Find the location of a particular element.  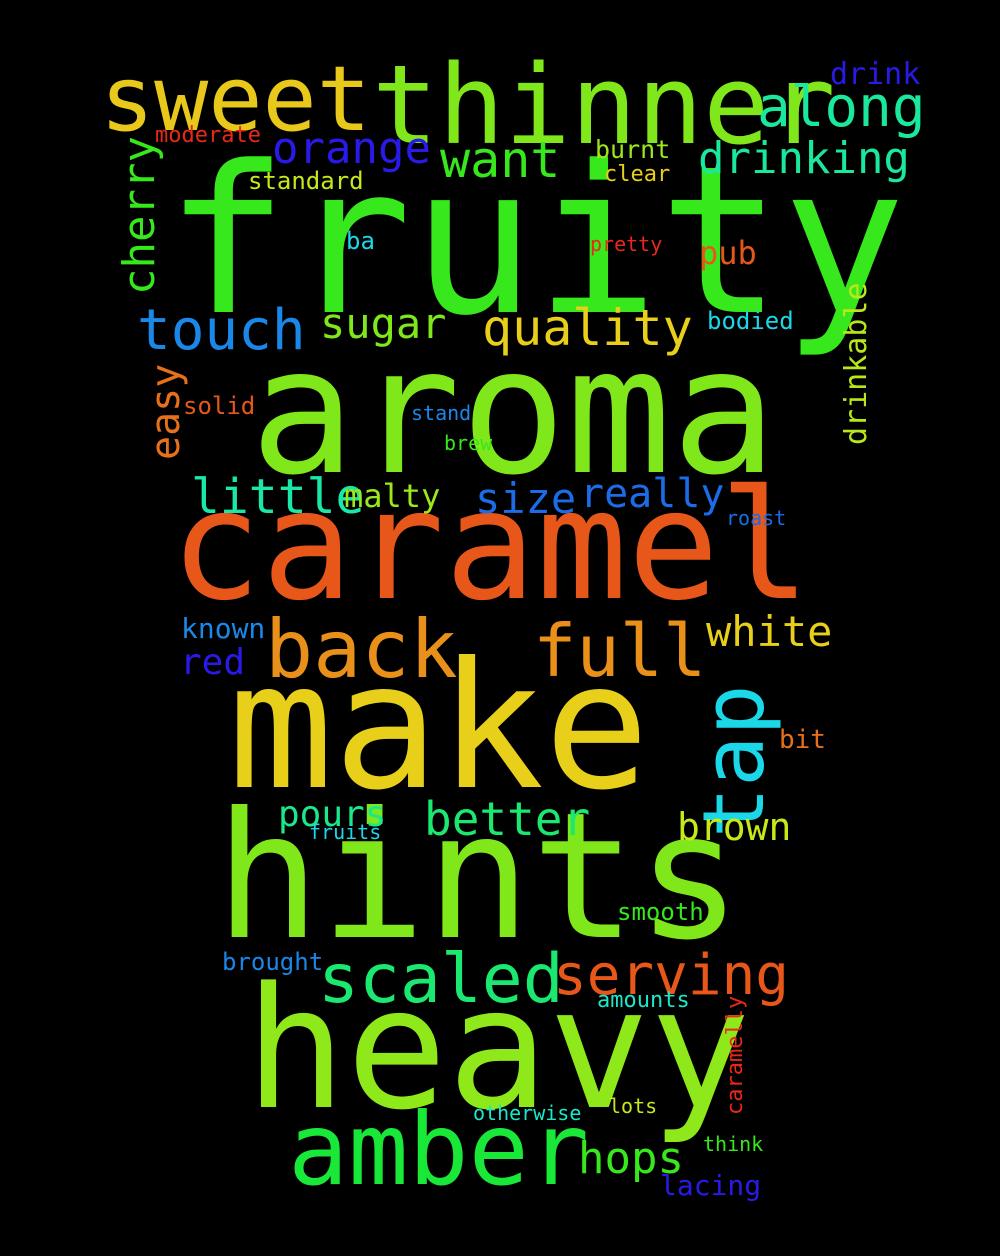

word-22: pub is located at coordinates (728, 253).